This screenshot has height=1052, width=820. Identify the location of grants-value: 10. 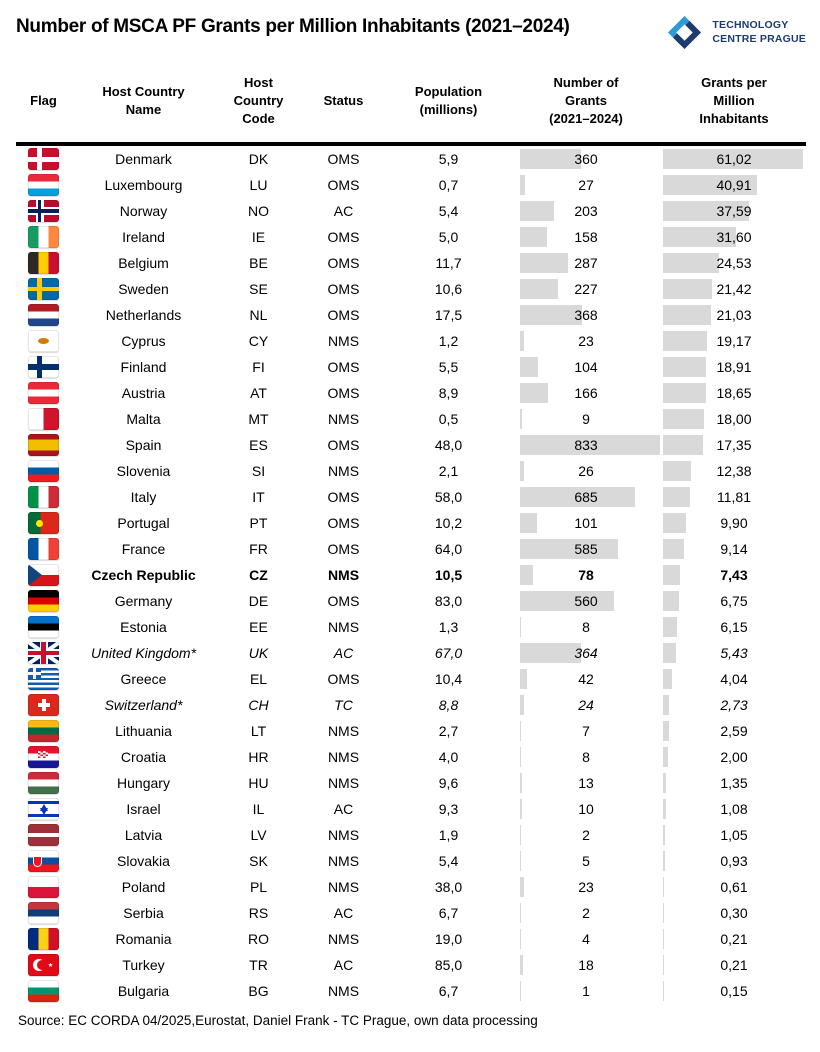
(586, 809).